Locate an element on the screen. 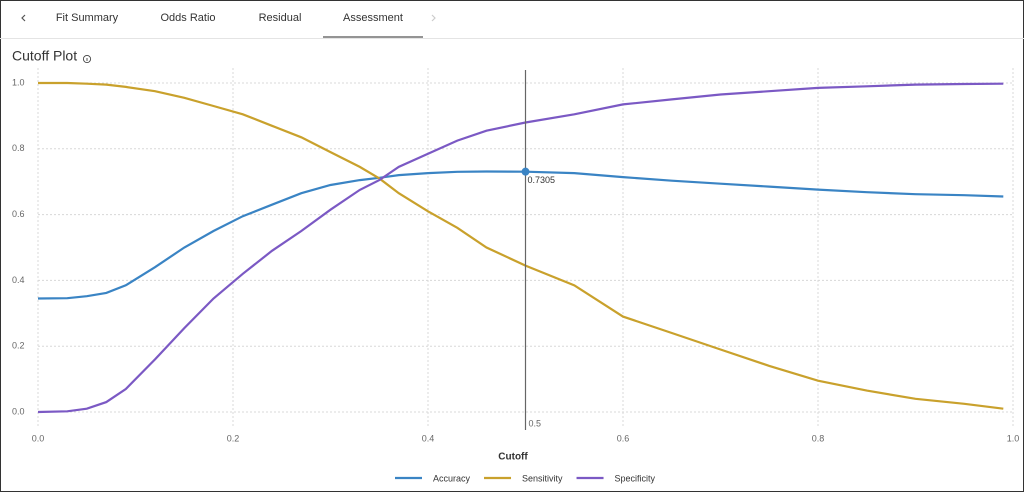  x-tick-label: 0.0 is located at coordinates (38, 438).